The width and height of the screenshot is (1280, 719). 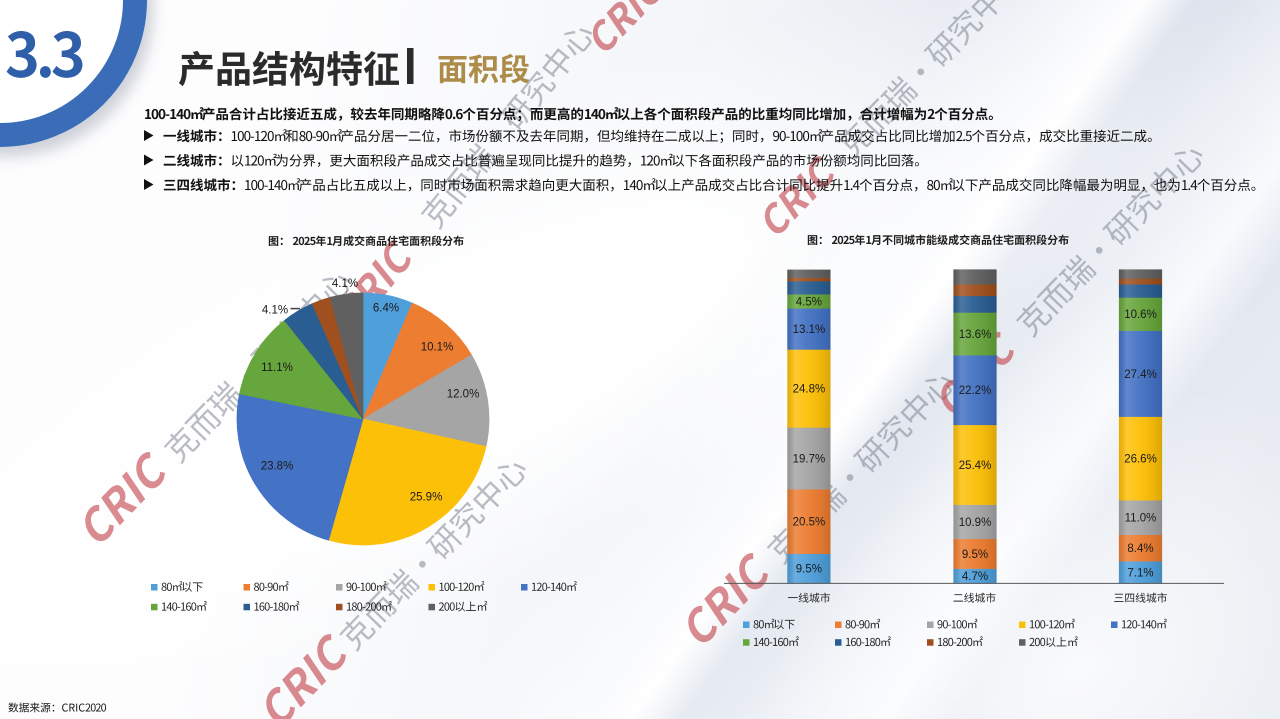 What do you see at coordinates (426, 498) in the screenshot?
I see `svg-text: 25.9%` at bounding box center [426, 498].